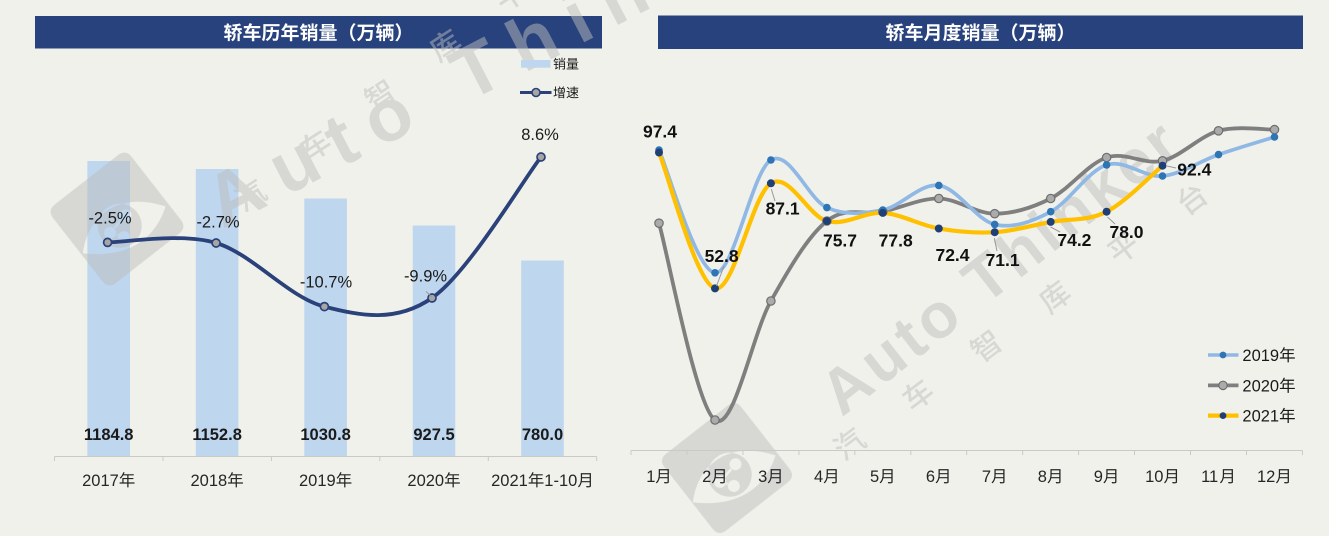 The height and width of the screenshot is (536, 1329). What do you see at coordinates (650, 477) in the screenshot?
I see `svg-text: 1` at bounding box center [650, 477].